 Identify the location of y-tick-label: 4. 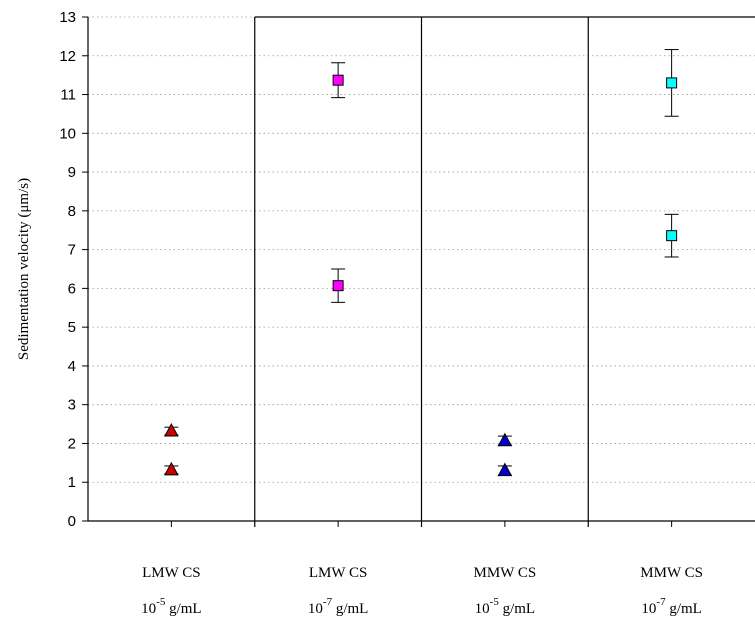
(72, 366).